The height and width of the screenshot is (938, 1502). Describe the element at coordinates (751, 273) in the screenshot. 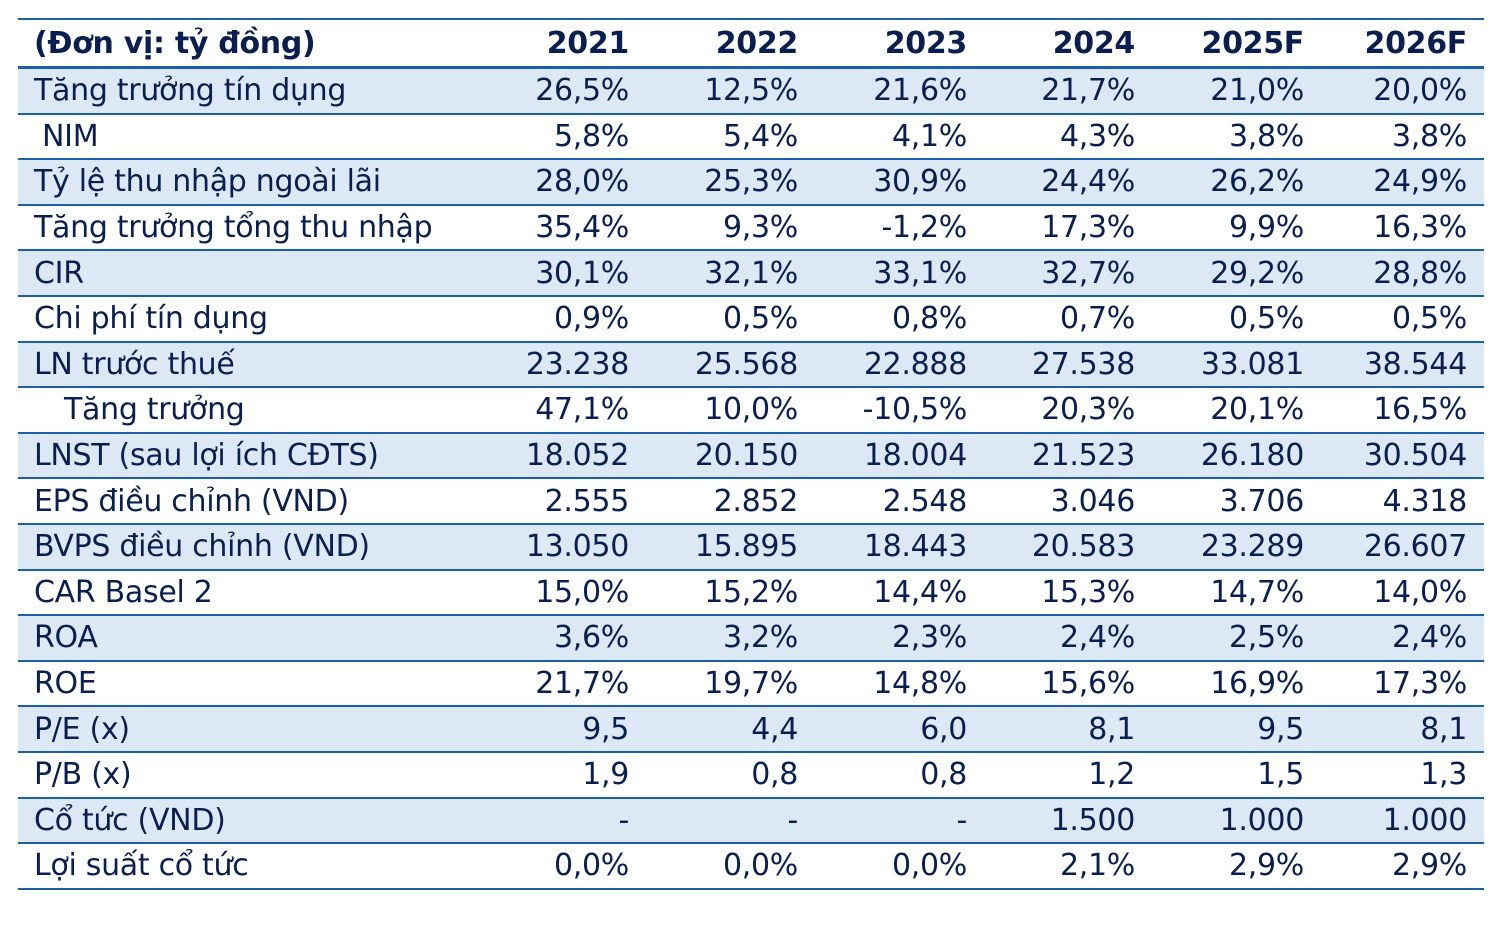

I see `row-value: 32,1%` at that location.